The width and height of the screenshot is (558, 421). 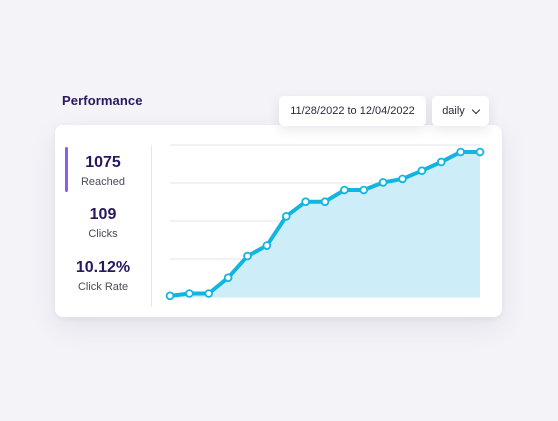 I want to click on stat-reached-value: 1075, so click(x=103, y=162).